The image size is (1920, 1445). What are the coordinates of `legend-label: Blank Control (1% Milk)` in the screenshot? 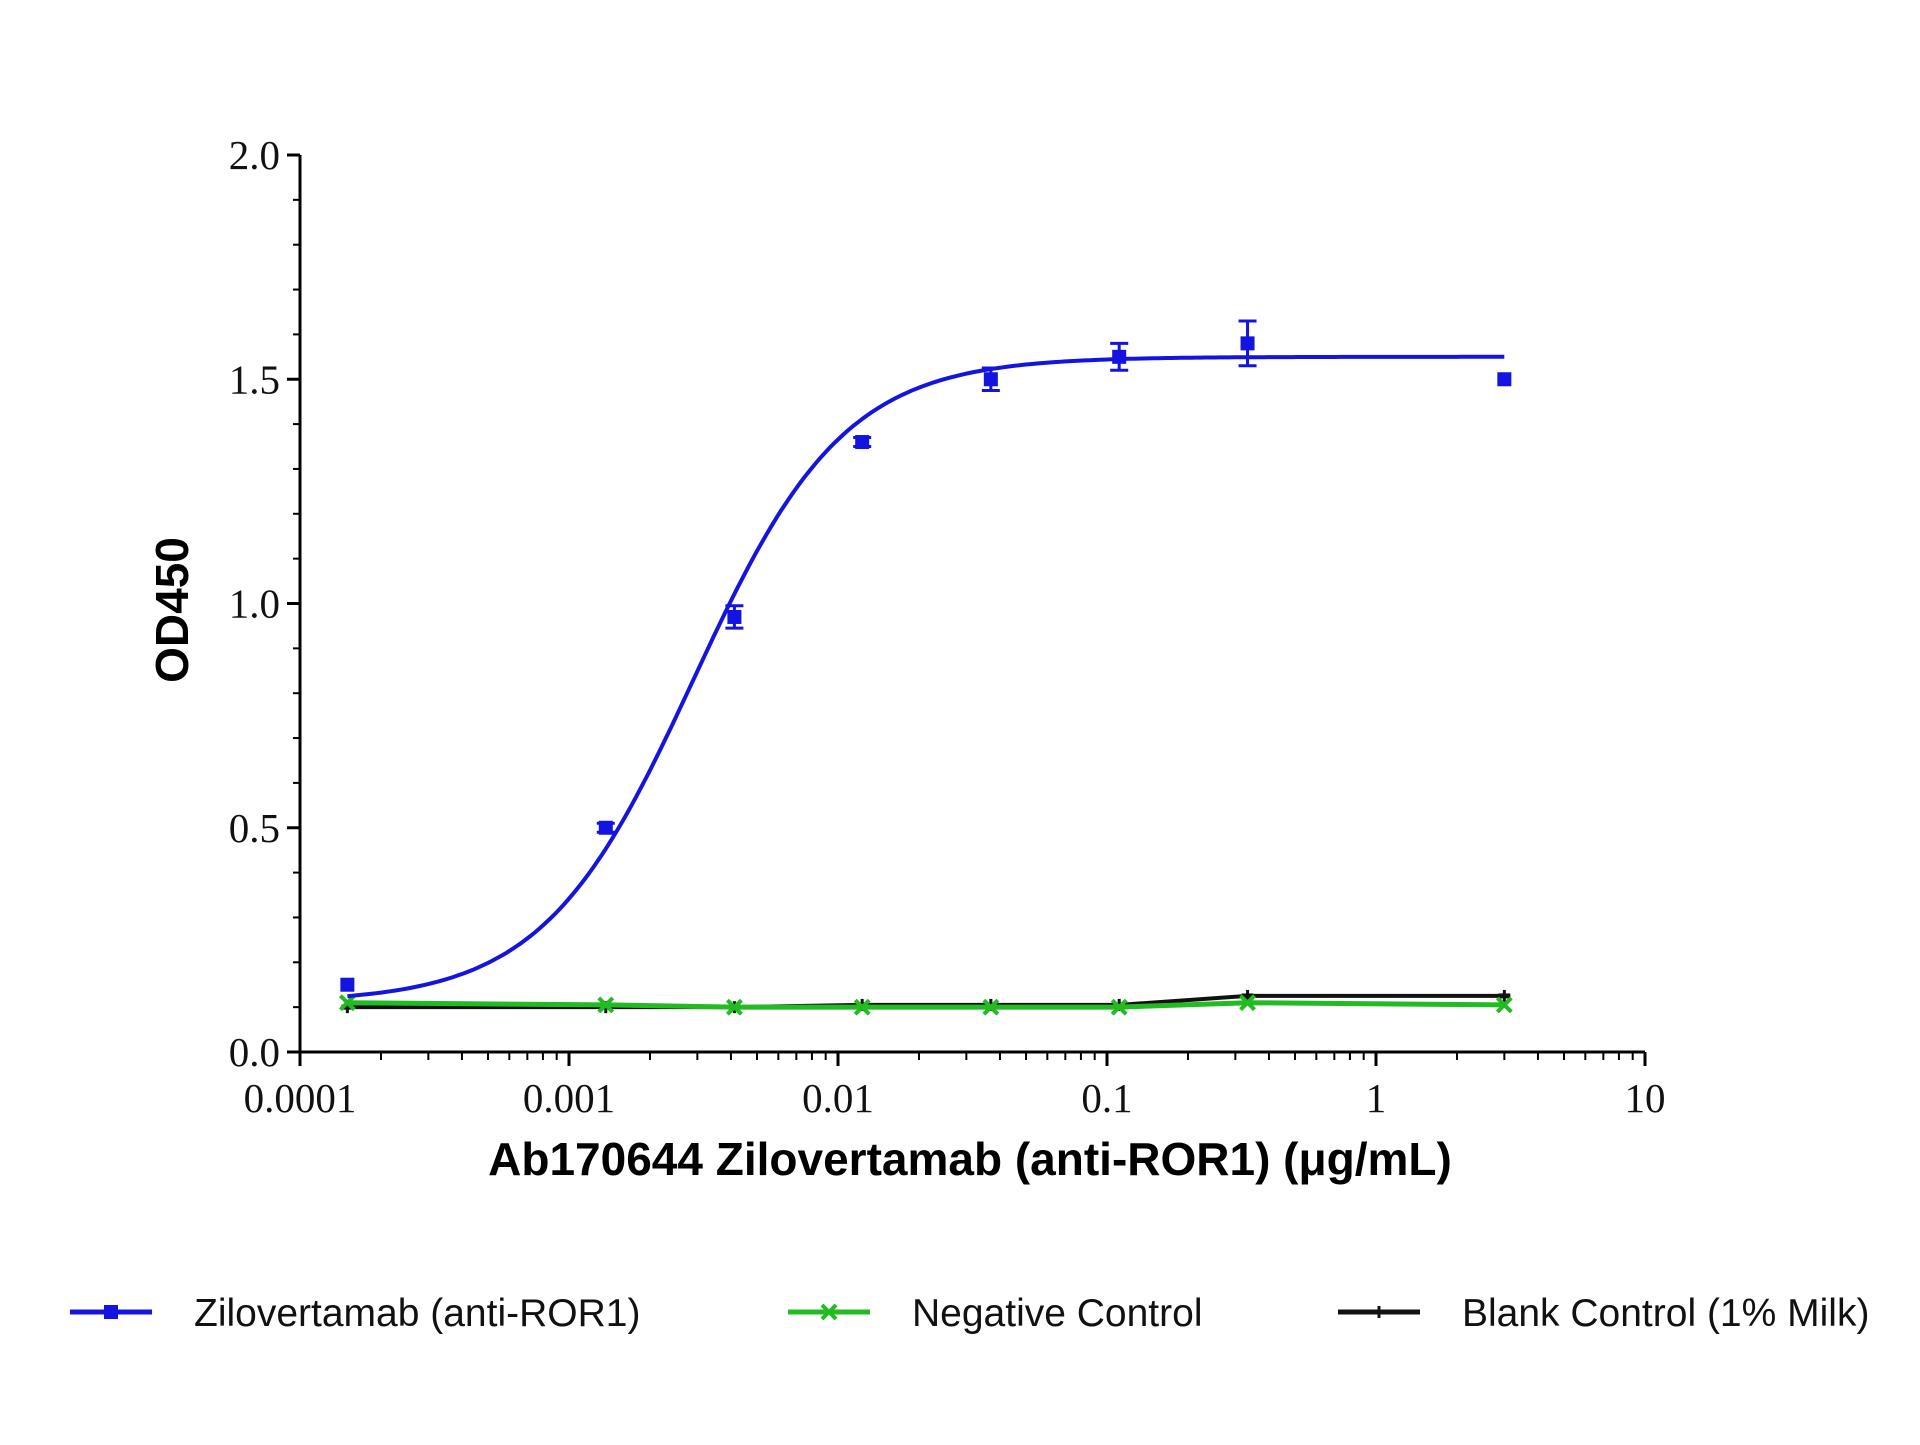 It's located at (1665, 1313).